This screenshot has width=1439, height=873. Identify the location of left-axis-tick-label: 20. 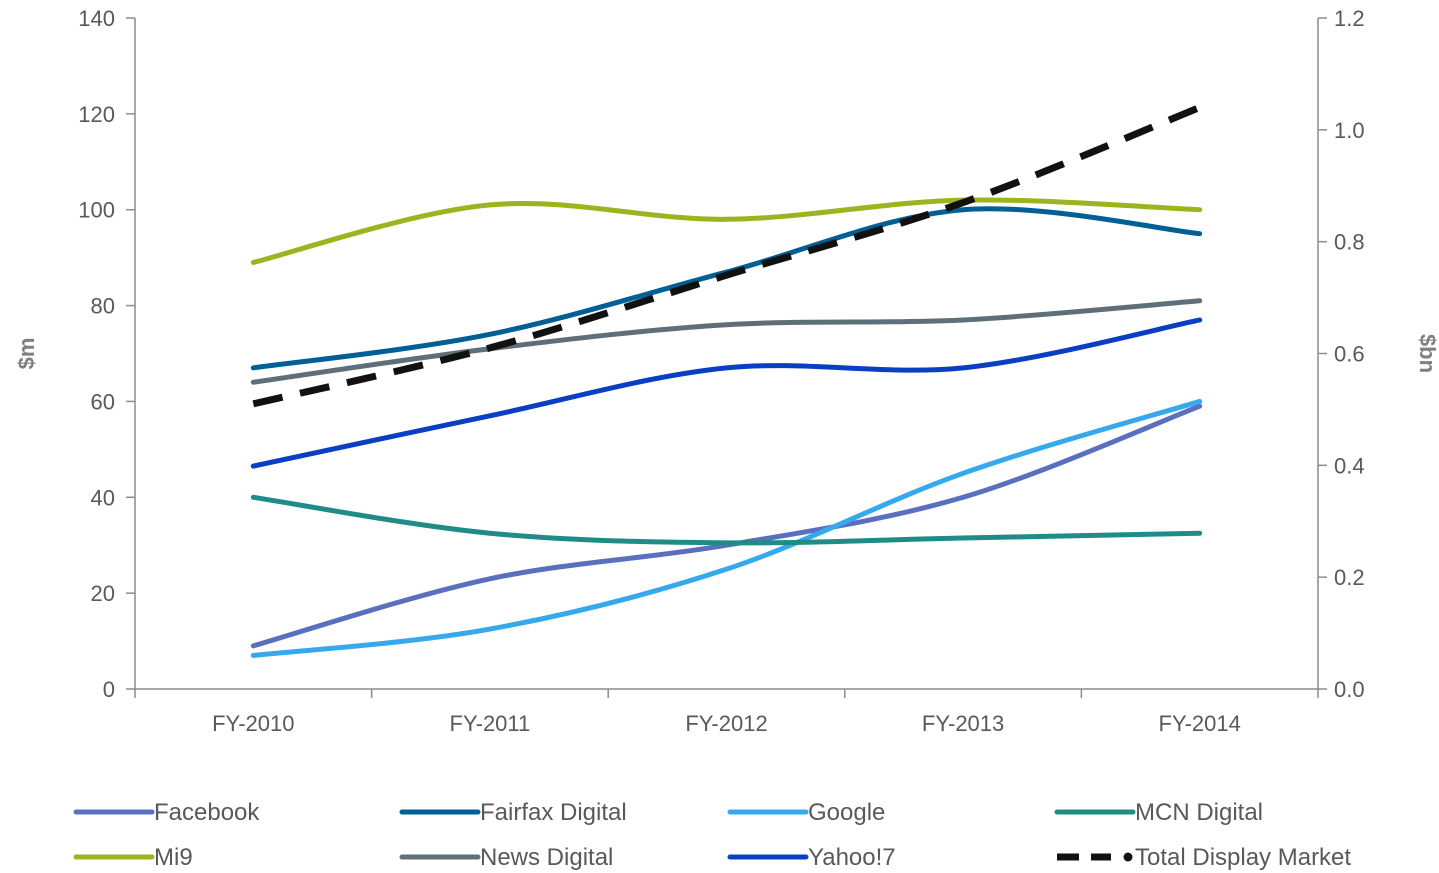
(103, 593).